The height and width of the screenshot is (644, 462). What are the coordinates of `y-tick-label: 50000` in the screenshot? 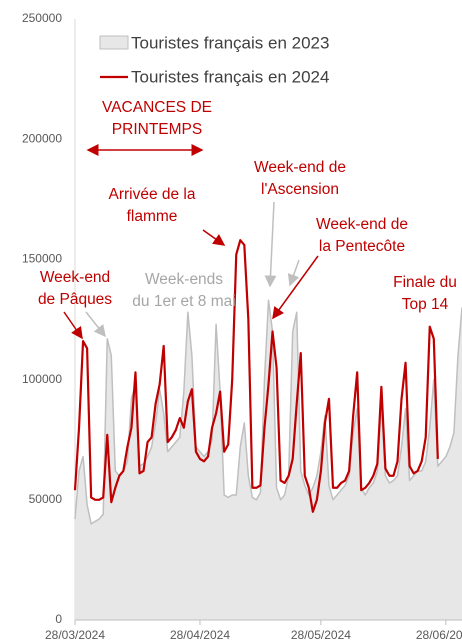 It's located at (46, 499).